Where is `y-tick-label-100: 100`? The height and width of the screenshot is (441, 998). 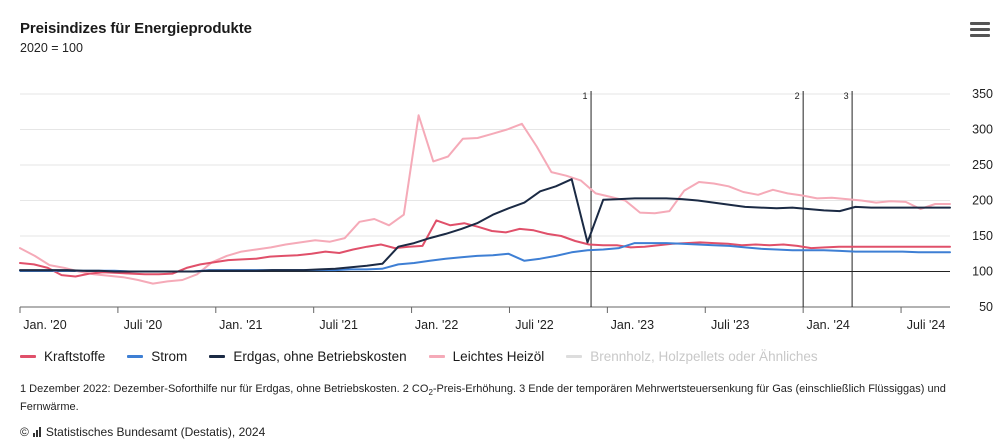 y-tick-label-100: 100 is located at coordinates (982, 272).